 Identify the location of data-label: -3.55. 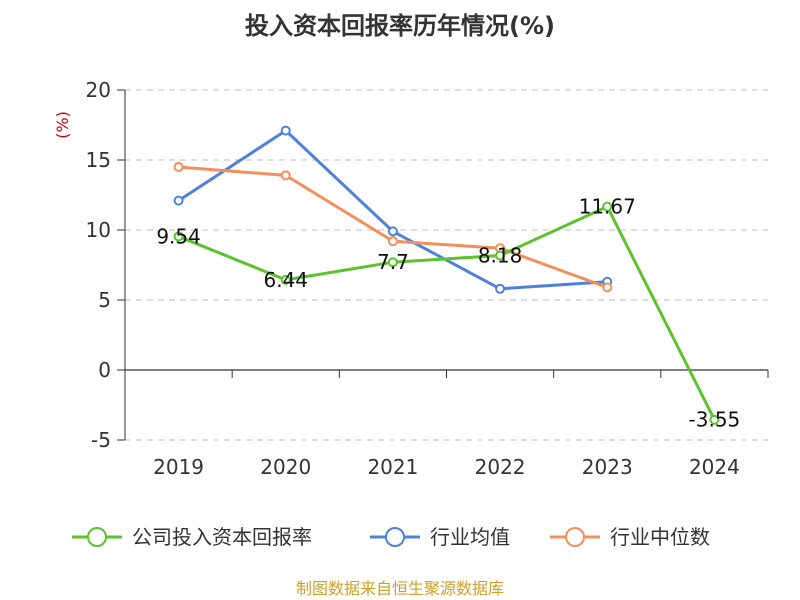
(715, 420).